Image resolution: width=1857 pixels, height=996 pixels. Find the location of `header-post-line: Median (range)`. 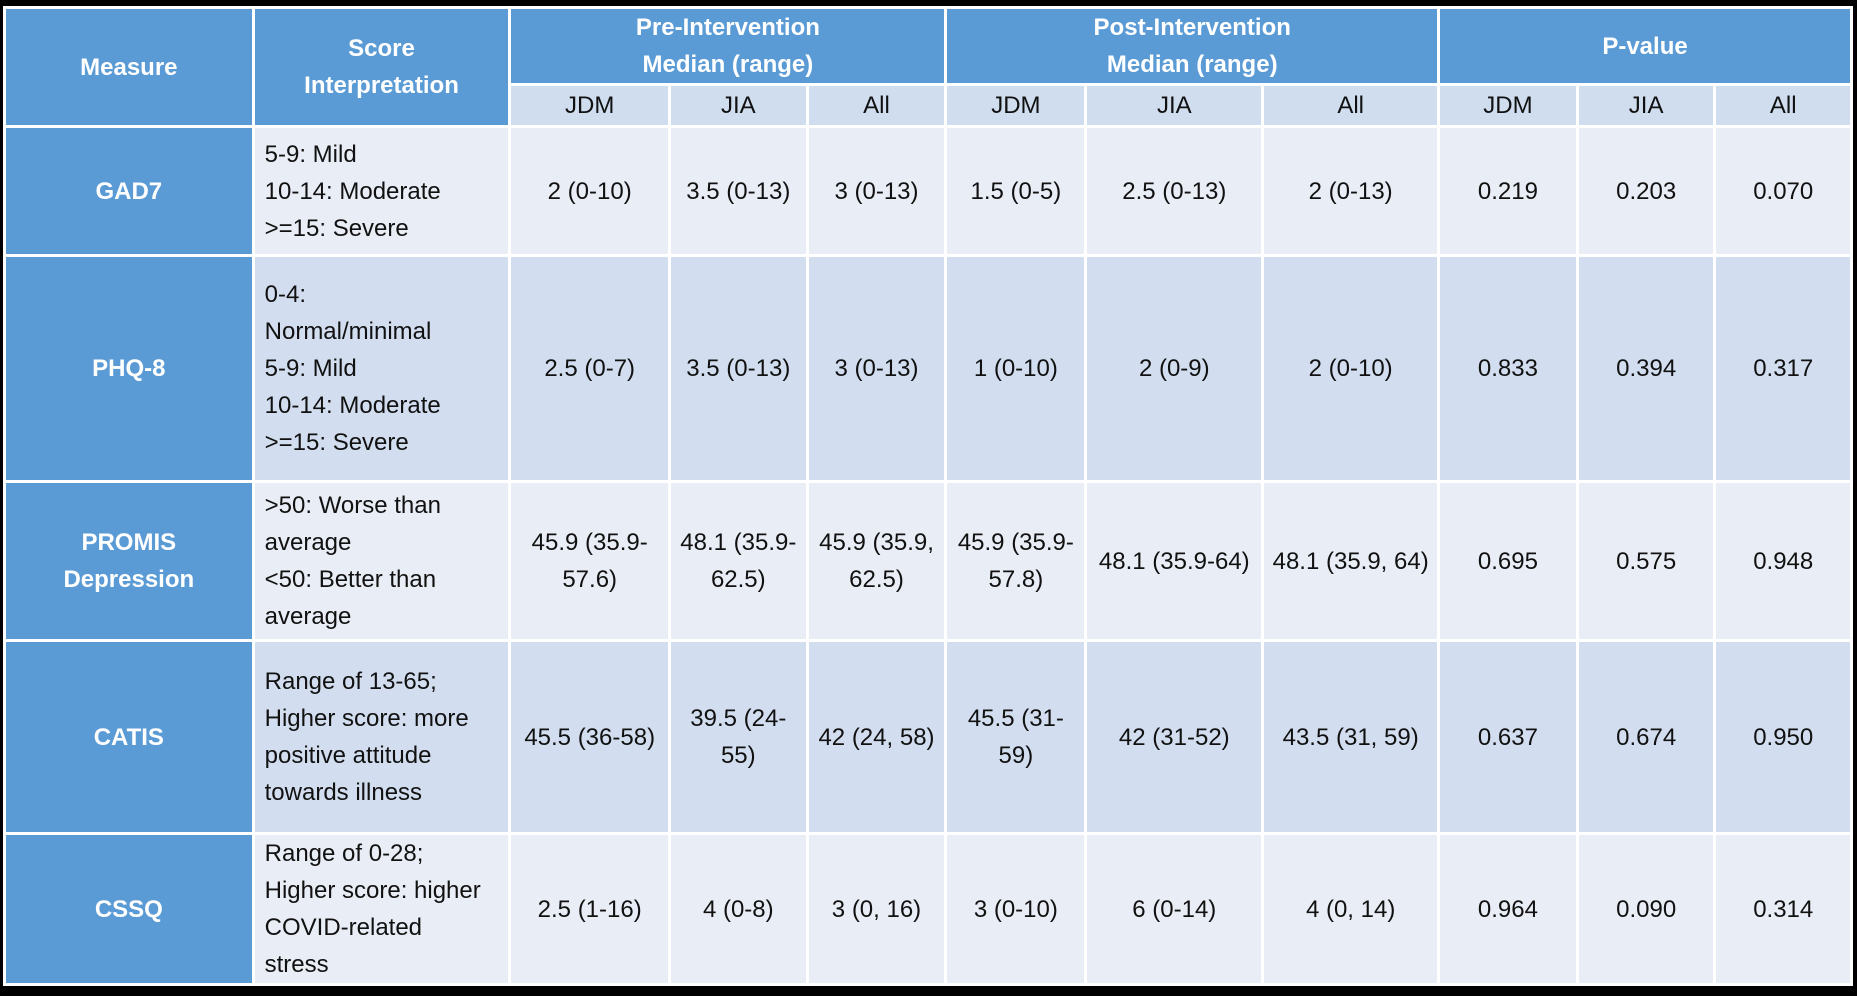

header-post-line: Median (range) is located at coordinates (1192, 64).